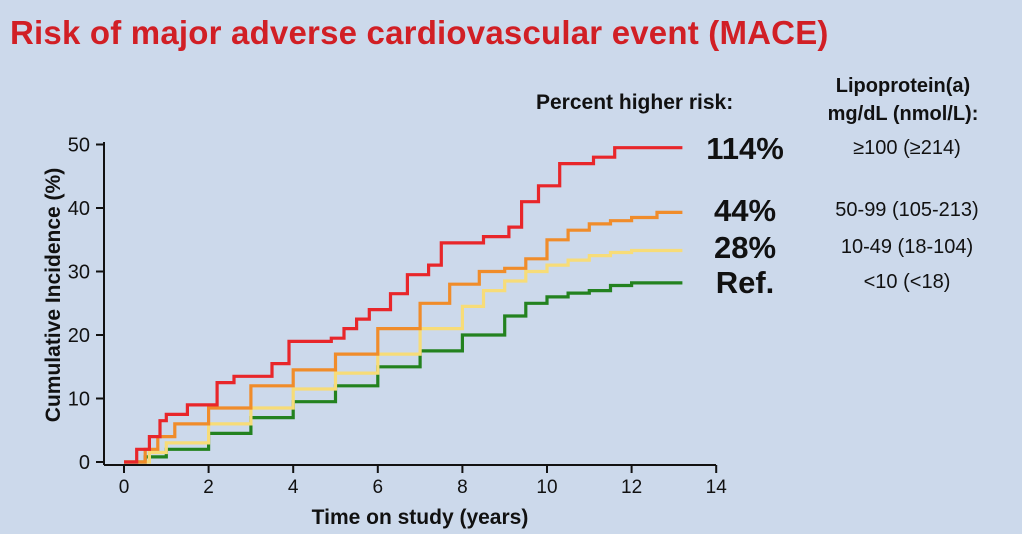  Describe the element at coordinates (546, 487) in the screenshot. I see `x-tick-label: 10` at that location.